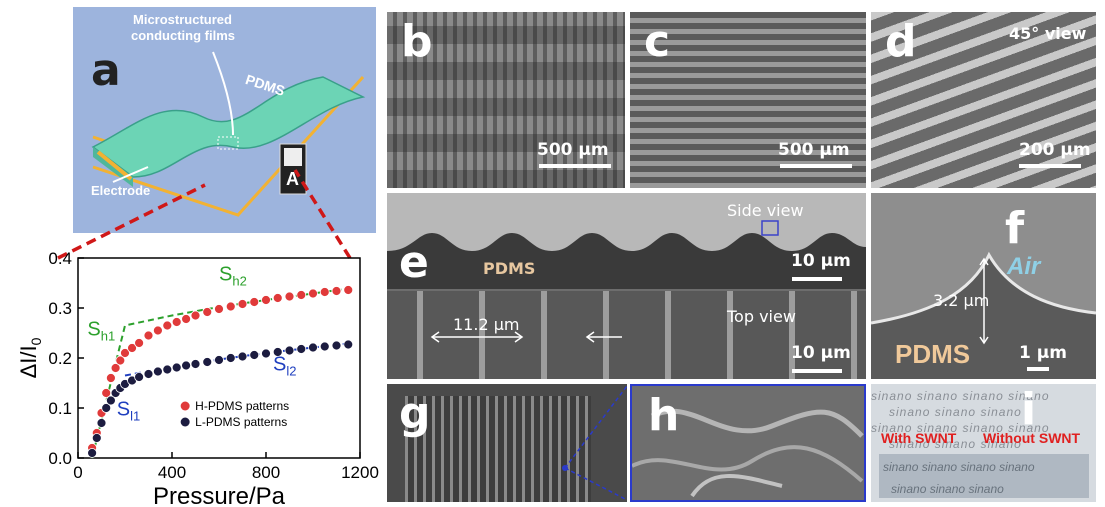  I want to click on panel-label-g: g, so click(415, 413).